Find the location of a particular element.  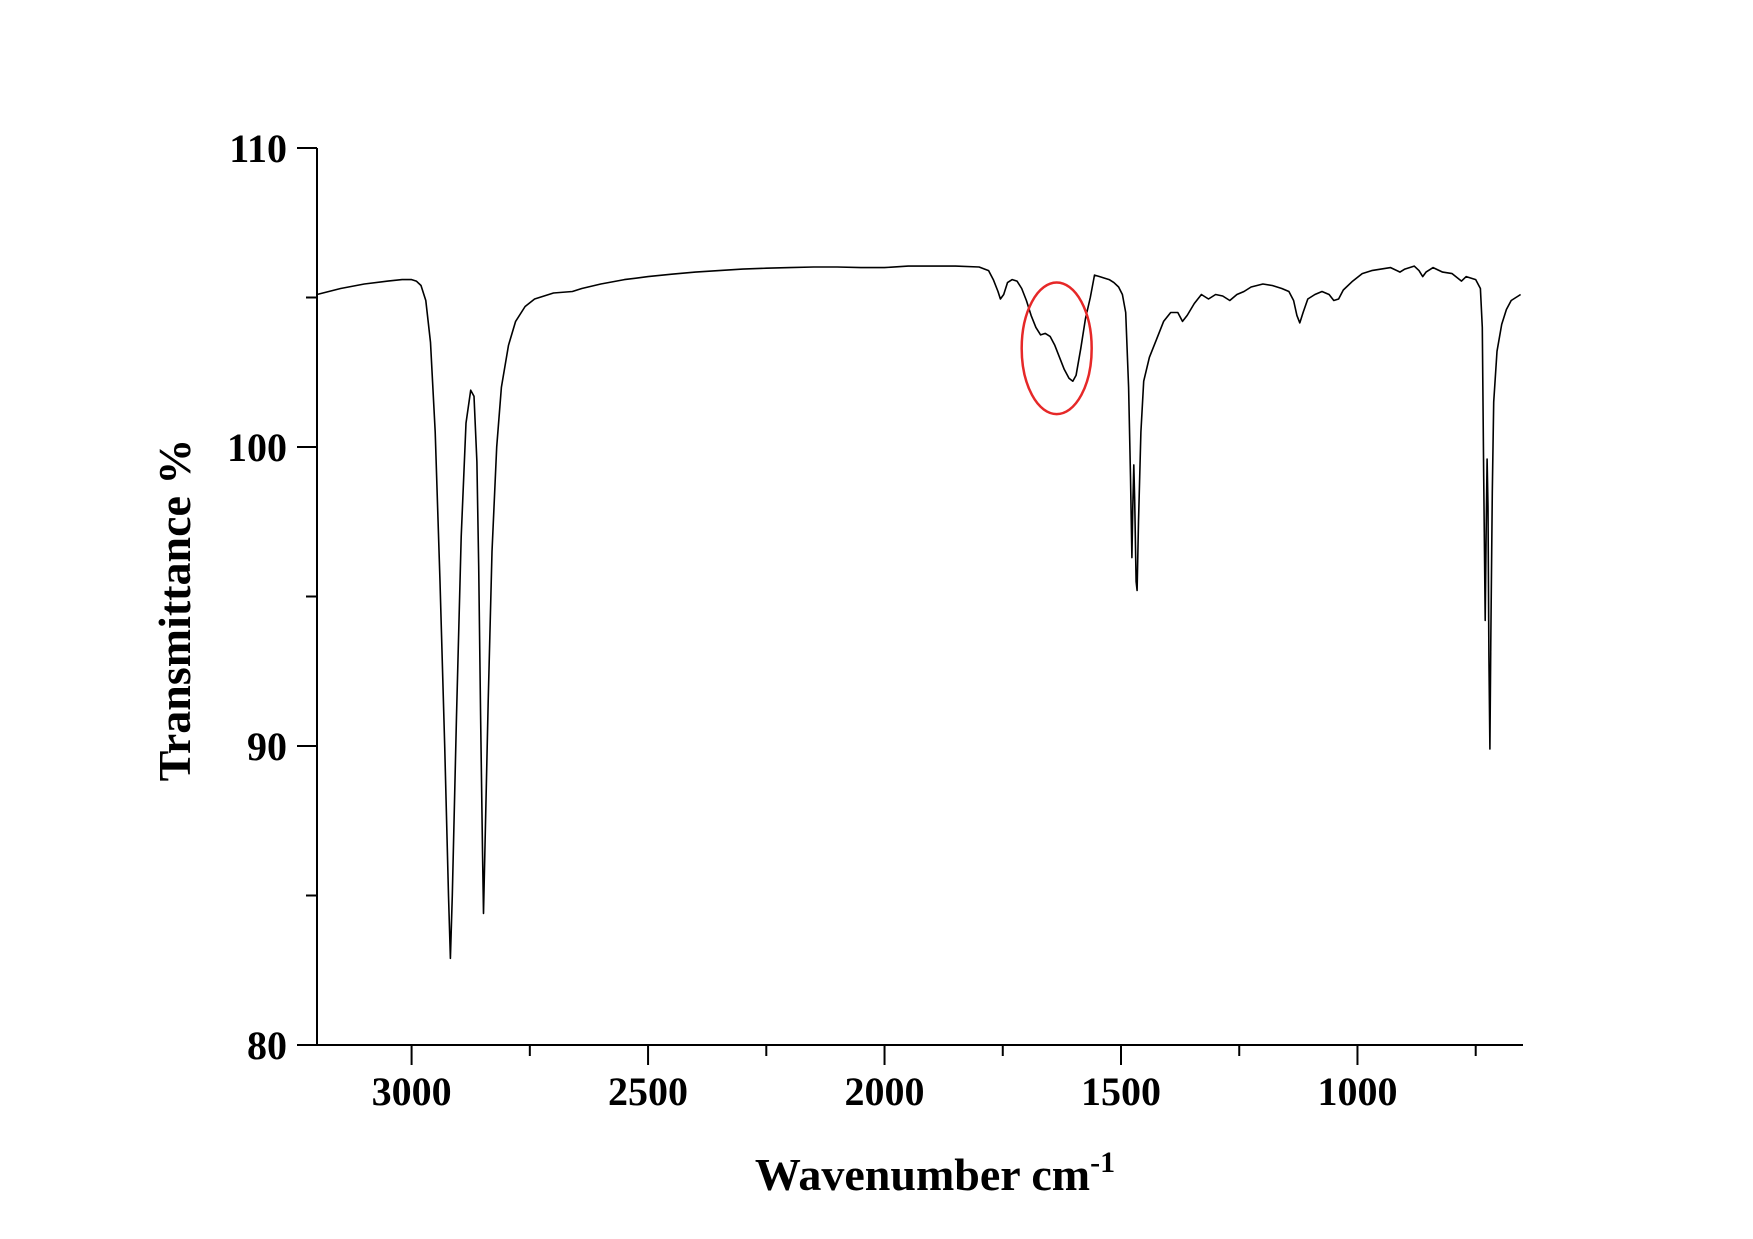

y-tick-label: 90 is located at coordinates (267, 746).